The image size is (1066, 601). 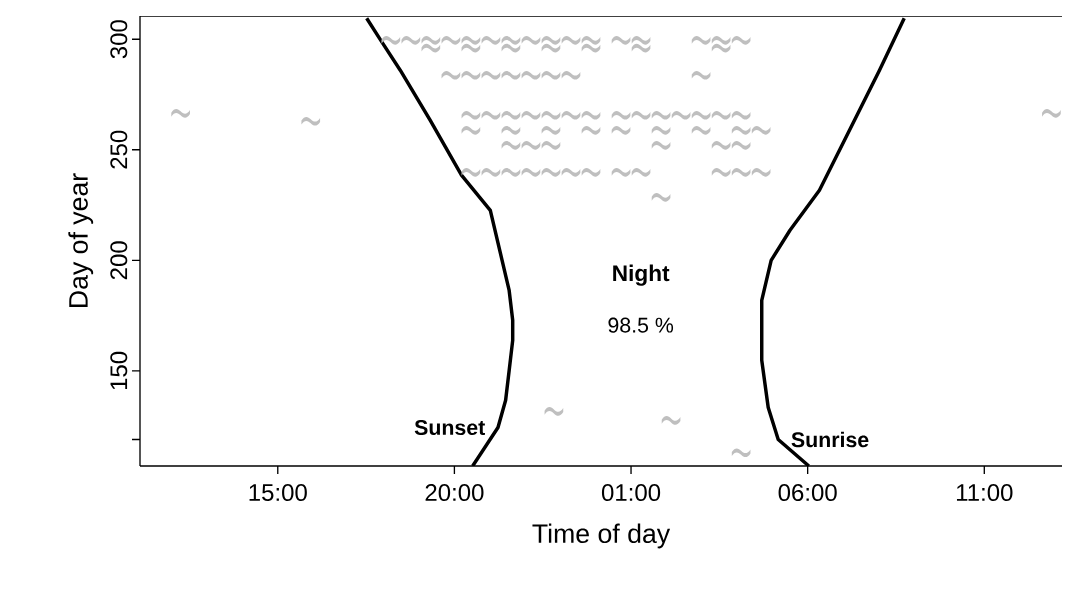 I want to click on x-tick-label: 15:00, so click(x=278, y=493).